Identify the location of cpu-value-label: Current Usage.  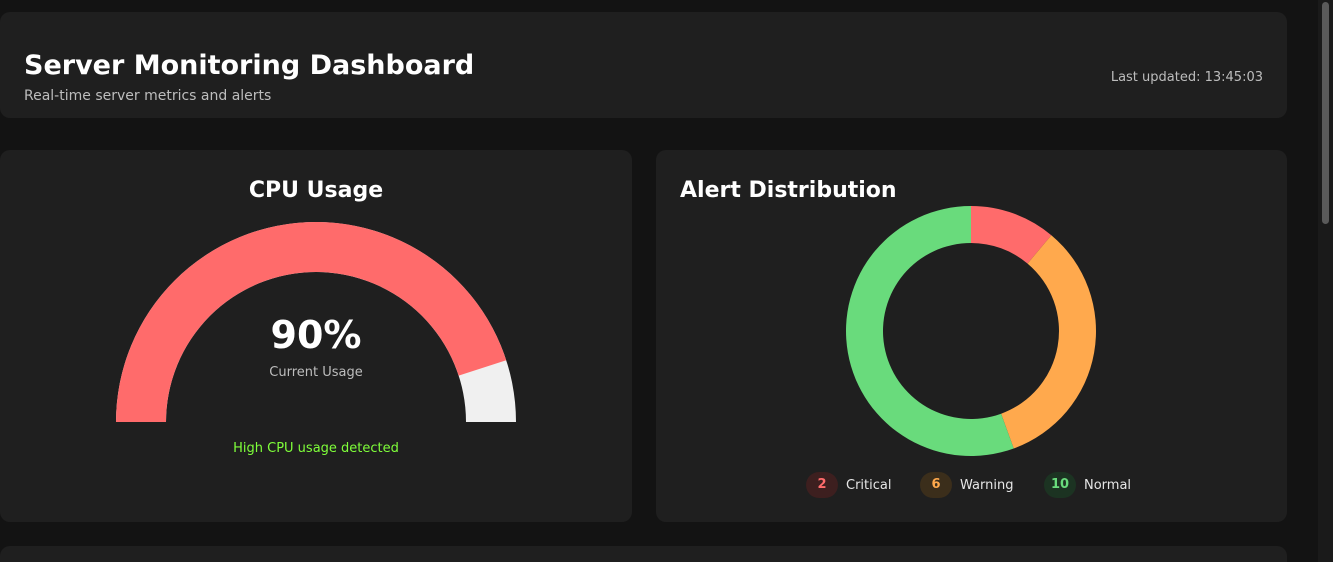
(316, 372).